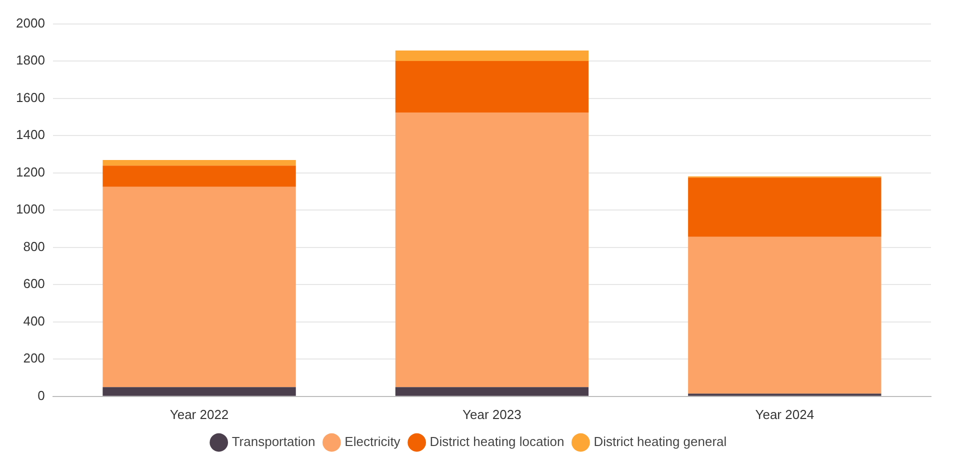  I want to click on y-tick-label: 800, so click(34, 246).